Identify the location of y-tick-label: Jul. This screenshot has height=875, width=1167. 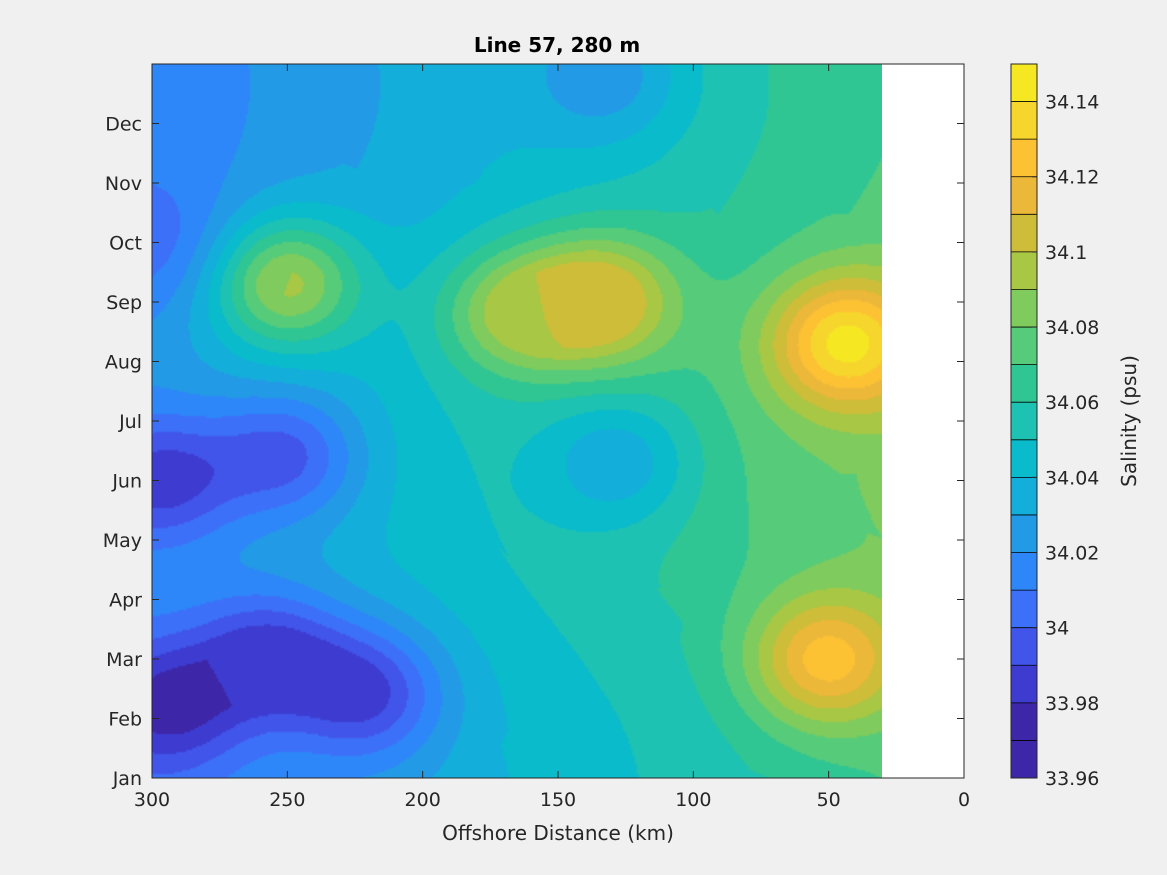
(130, 422).